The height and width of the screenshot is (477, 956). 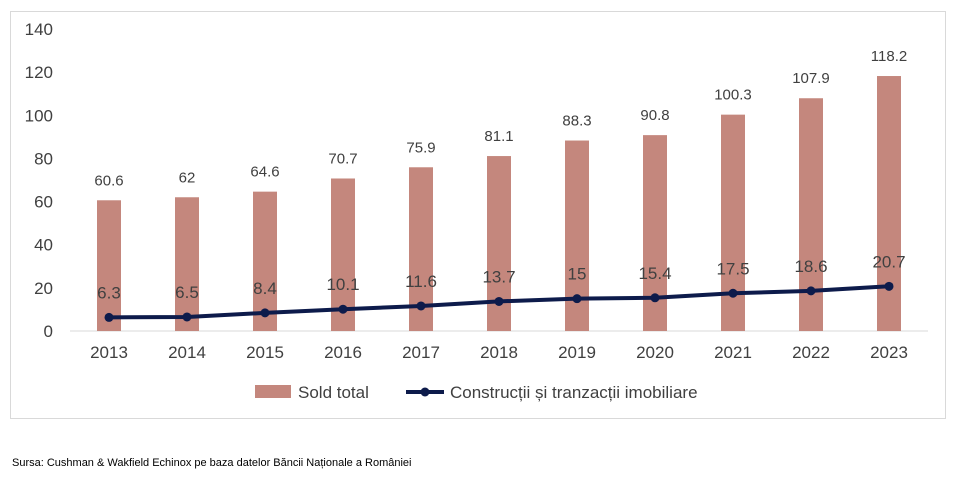 I want to click on x-tick-label: 2015, so click(x=265, y=352).